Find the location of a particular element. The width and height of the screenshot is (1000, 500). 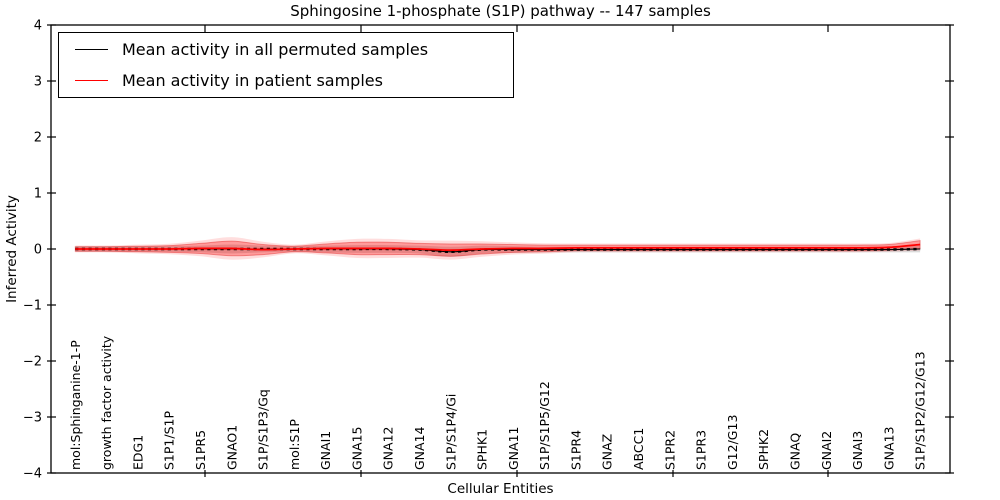

y-tick-label: −4 is located at coordinates (32, 474).